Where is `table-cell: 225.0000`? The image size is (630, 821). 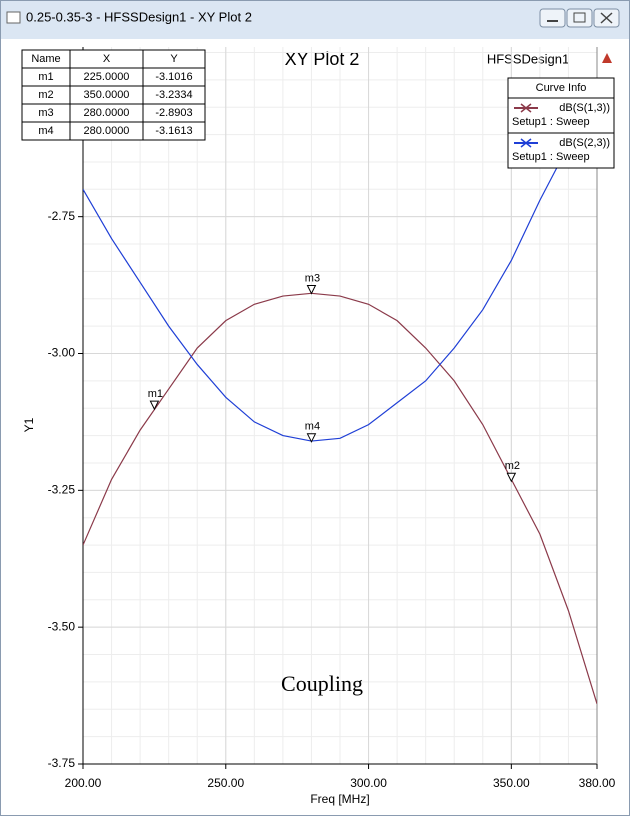 table-cell: 225.0000 is located at coordinates (107, 77).